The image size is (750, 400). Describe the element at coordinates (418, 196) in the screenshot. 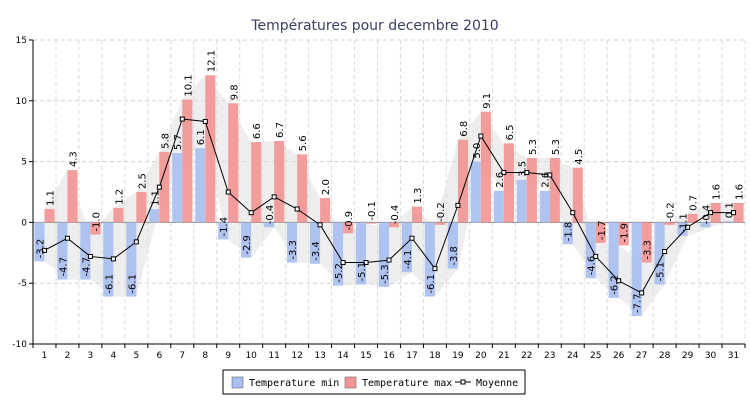

I see `data-label-max: 1.3` at that location.